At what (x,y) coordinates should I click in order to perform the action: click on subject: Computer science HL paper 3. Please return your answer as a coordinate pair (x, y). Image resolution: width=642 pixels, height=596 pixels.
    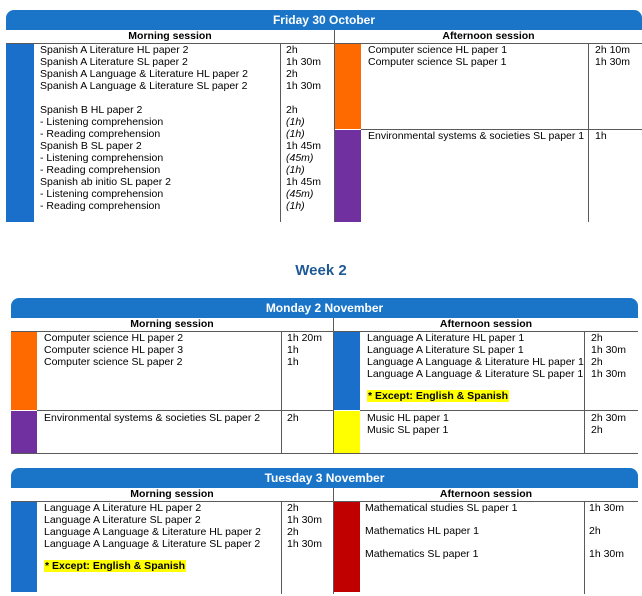
    Looking at the image, I should click on (114, 350).